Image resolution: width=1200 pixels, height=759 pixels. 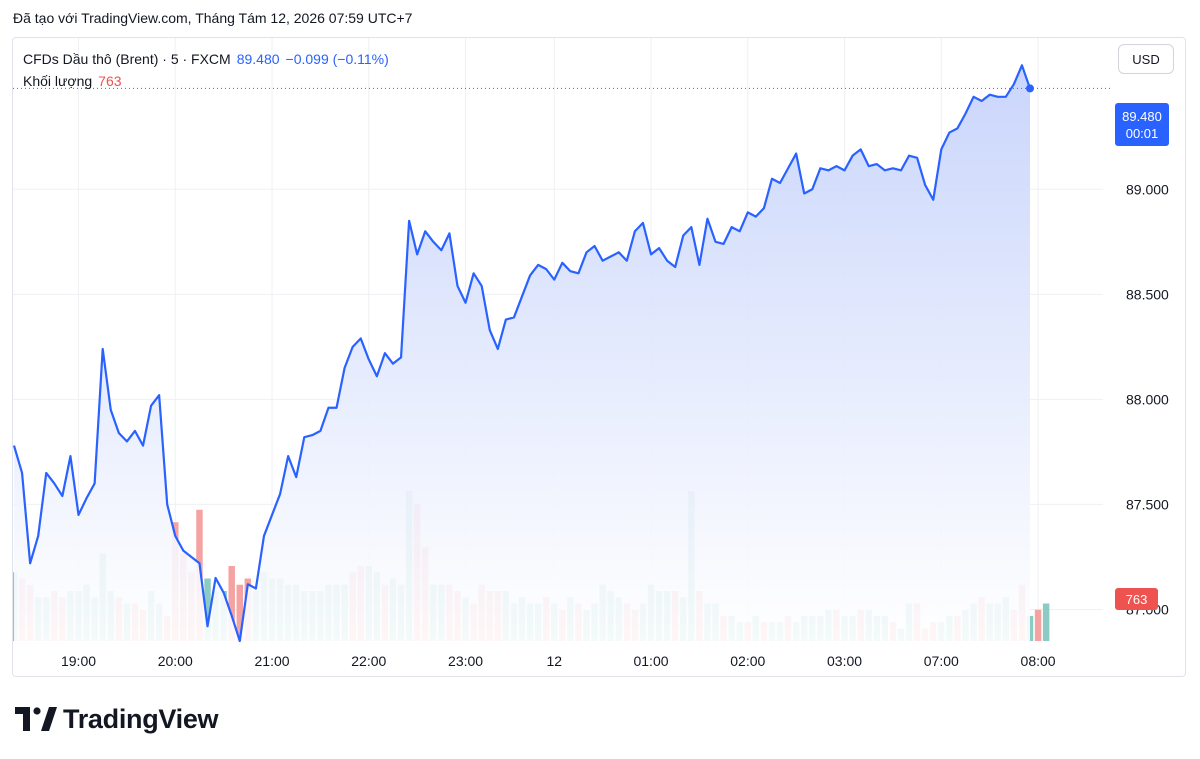 What do you see at coordinates (141, 719) in the screenshot?
I see `tradingview-logo-text: TradingView` at bounding box center [141, 719].